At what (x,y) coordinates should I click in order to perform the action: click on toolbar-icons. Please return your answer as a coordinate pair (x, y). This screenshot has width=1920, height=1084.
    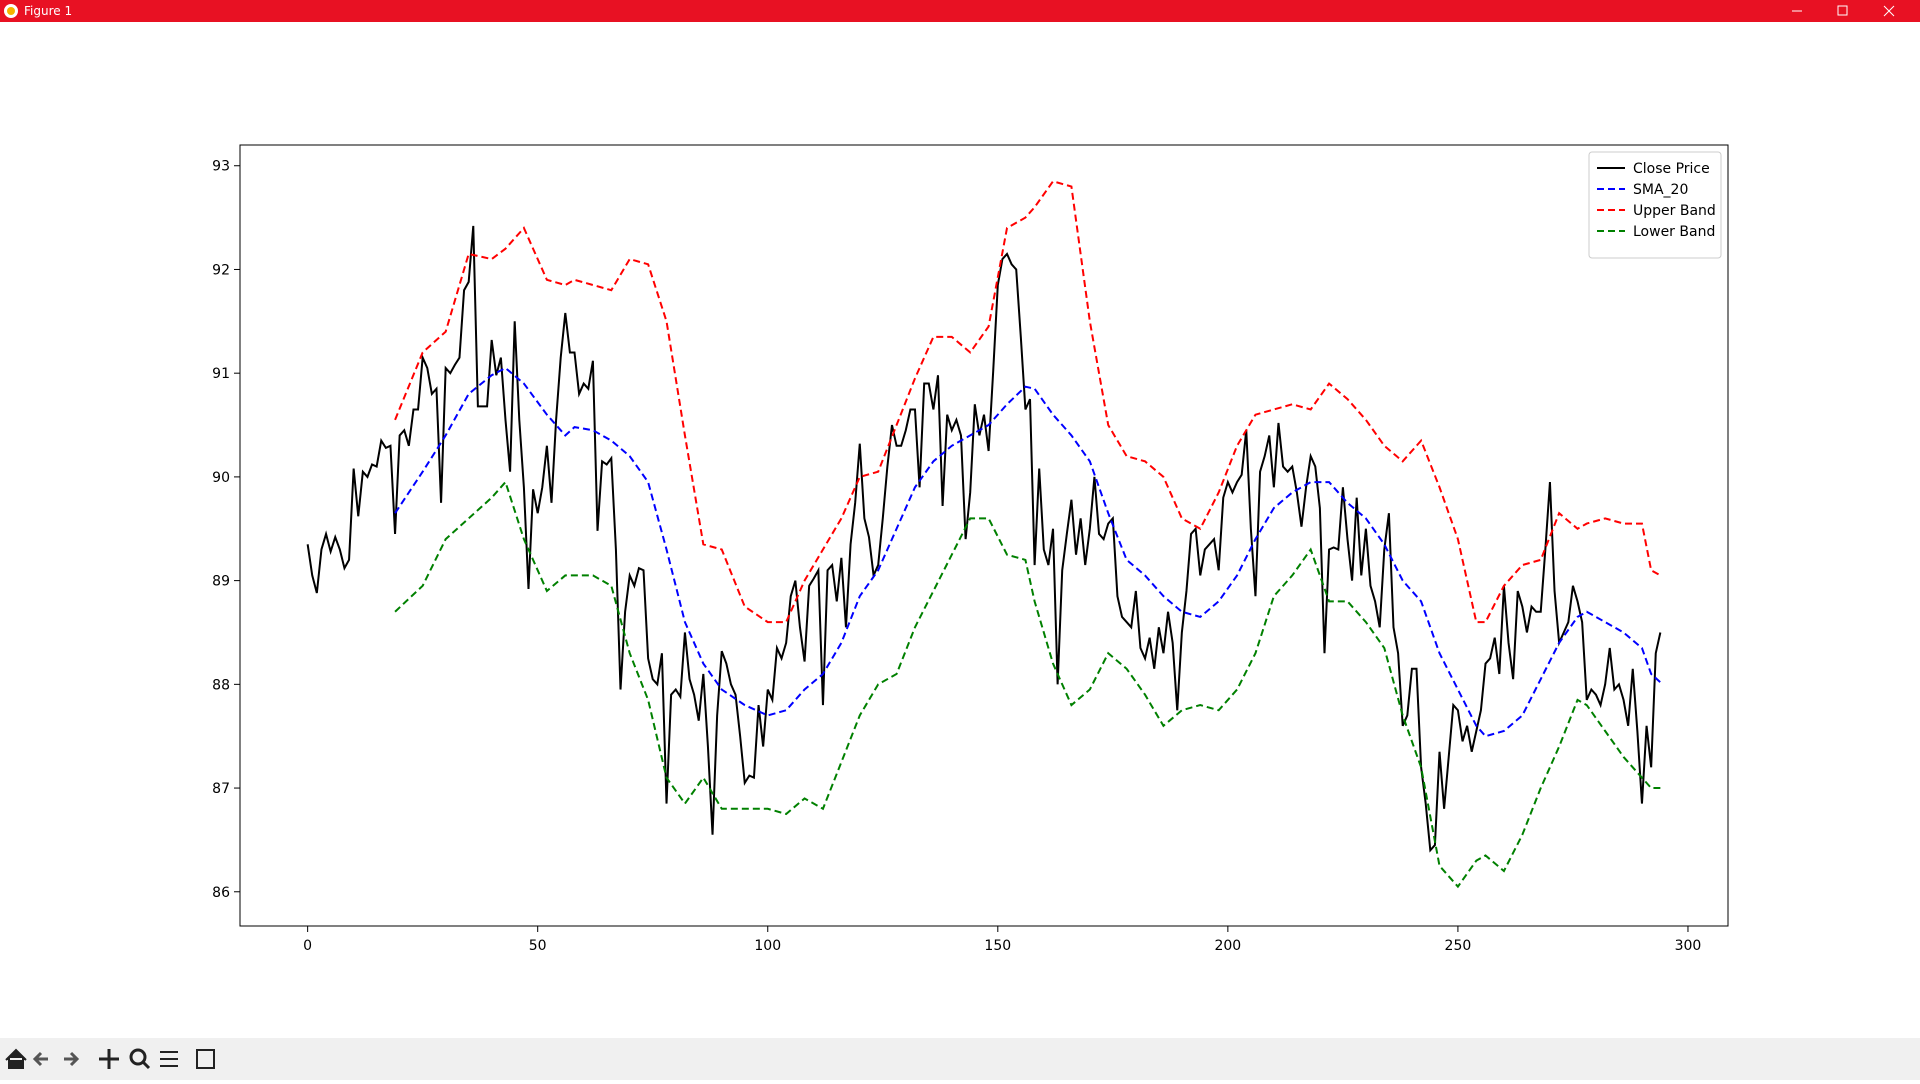
    Looking at the image, I should click on (110, 1059).